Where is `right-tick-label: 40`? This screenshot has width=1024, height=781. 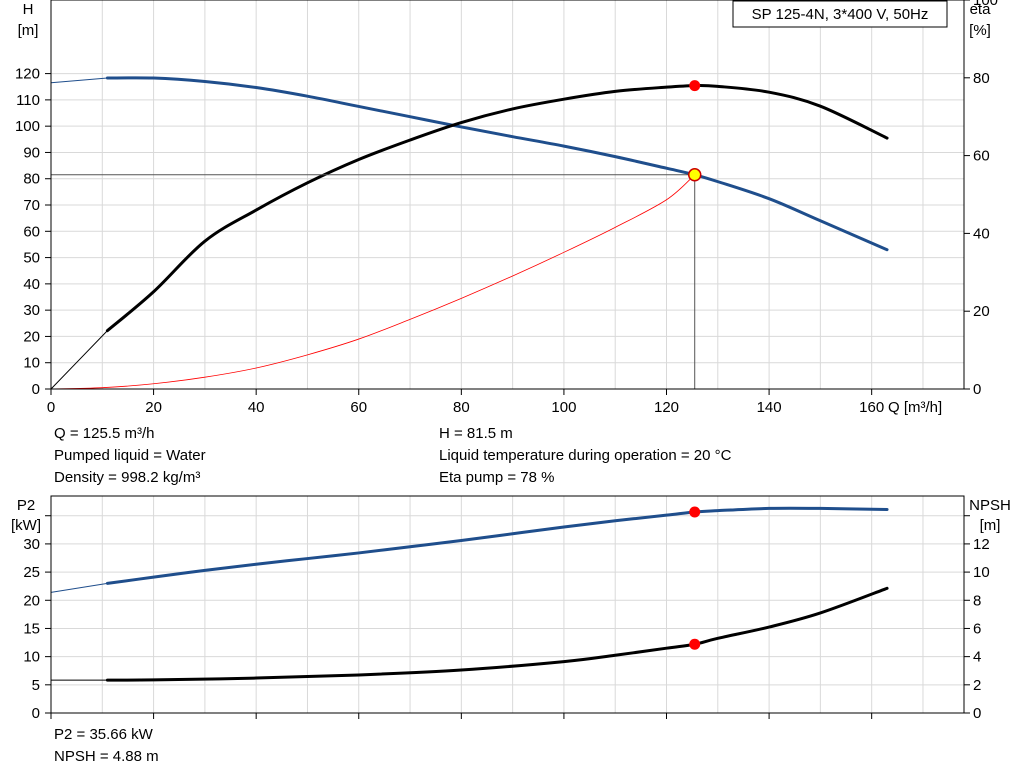
right-tick-label: 40 is located at coordinates (981, 233).